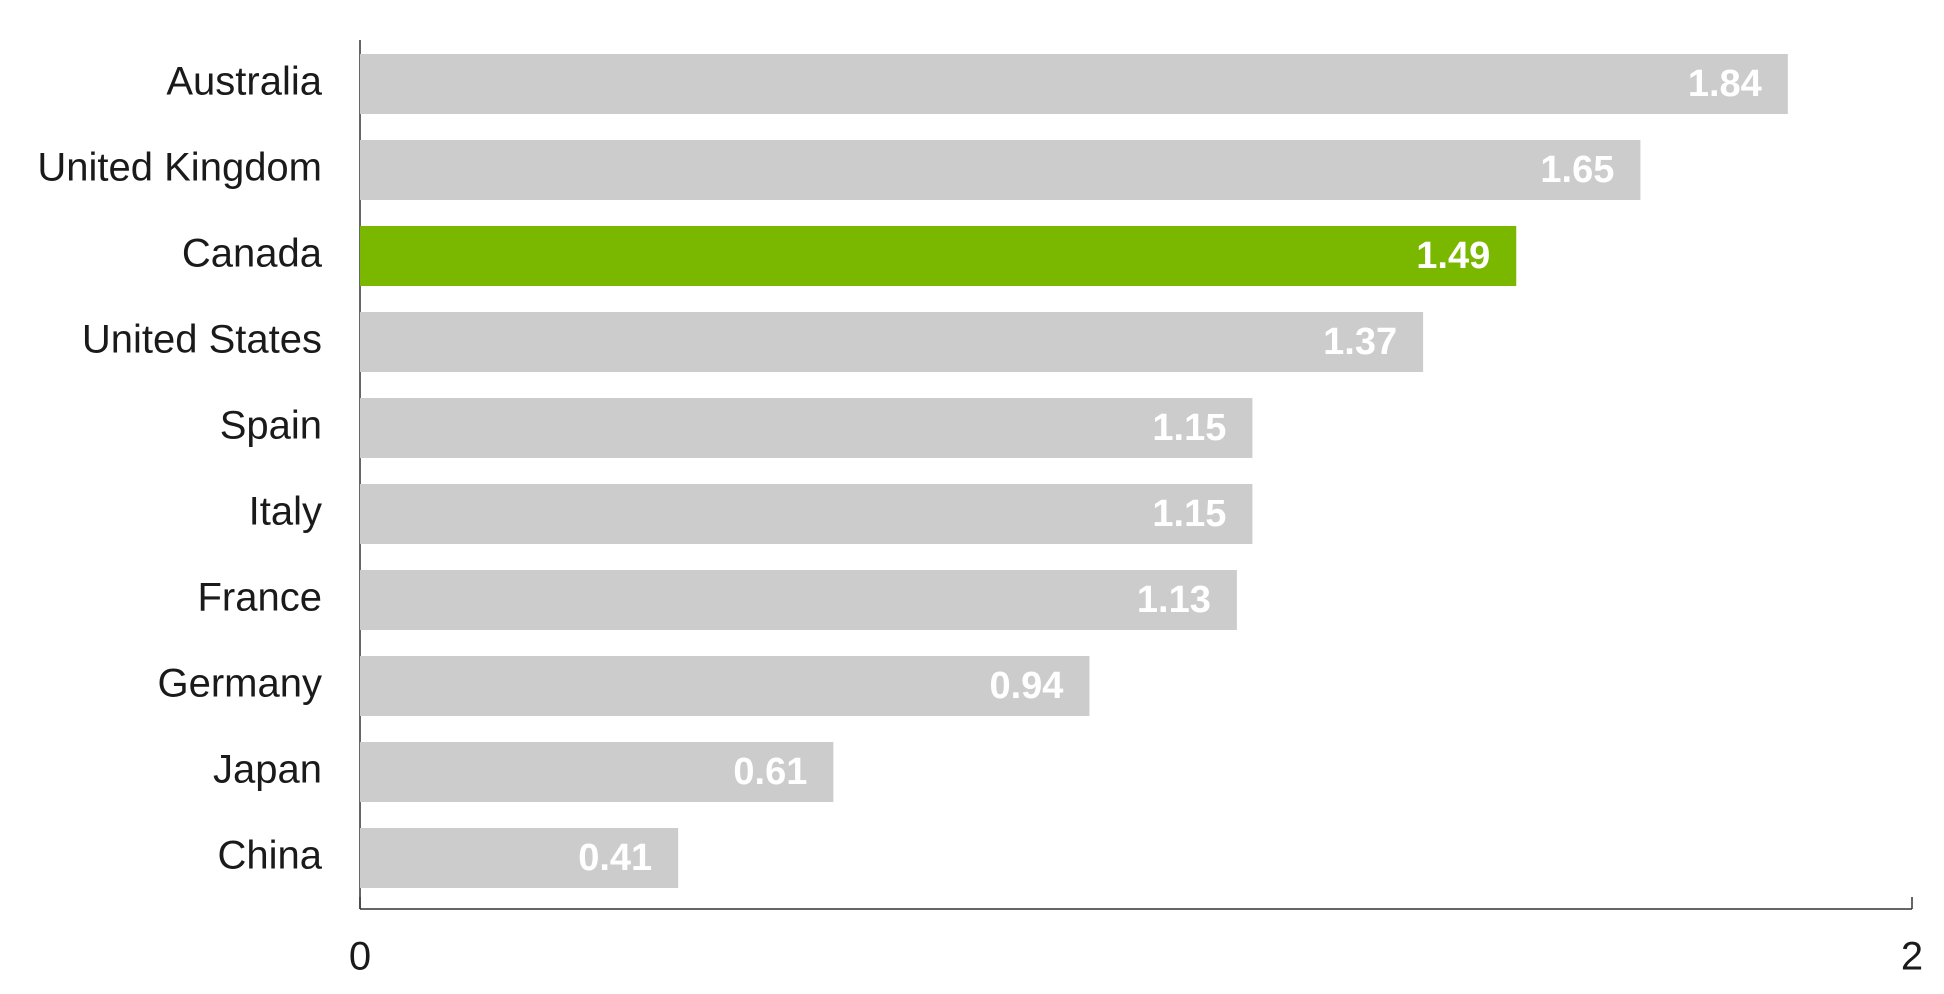  What do you see at coordinates (1725, 84) in the screenshot?
I see `value-label: 1.84` at bounding box center [1725, 84].